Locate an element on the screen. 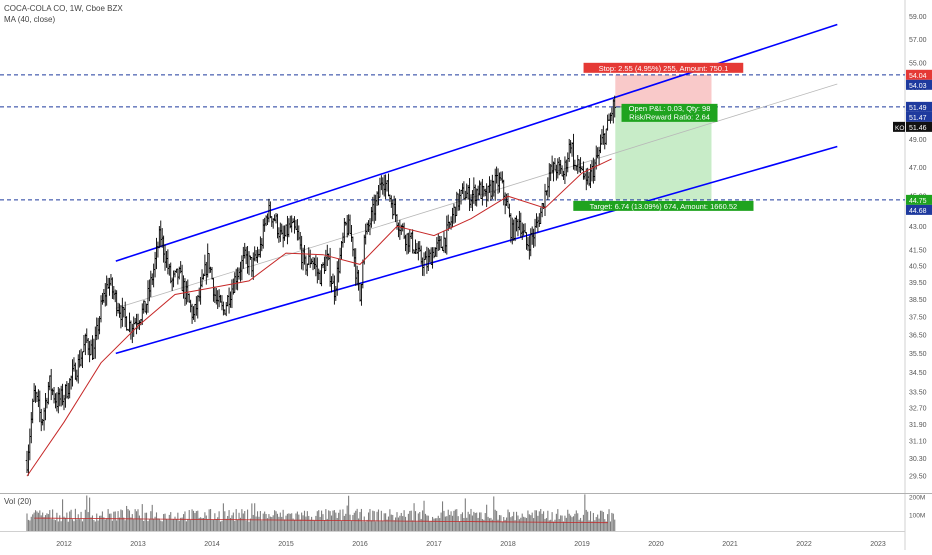 This screenshot has height=555, width=932. ma-indicator-label: MA (40, close) is located at coordinates (30, 19).